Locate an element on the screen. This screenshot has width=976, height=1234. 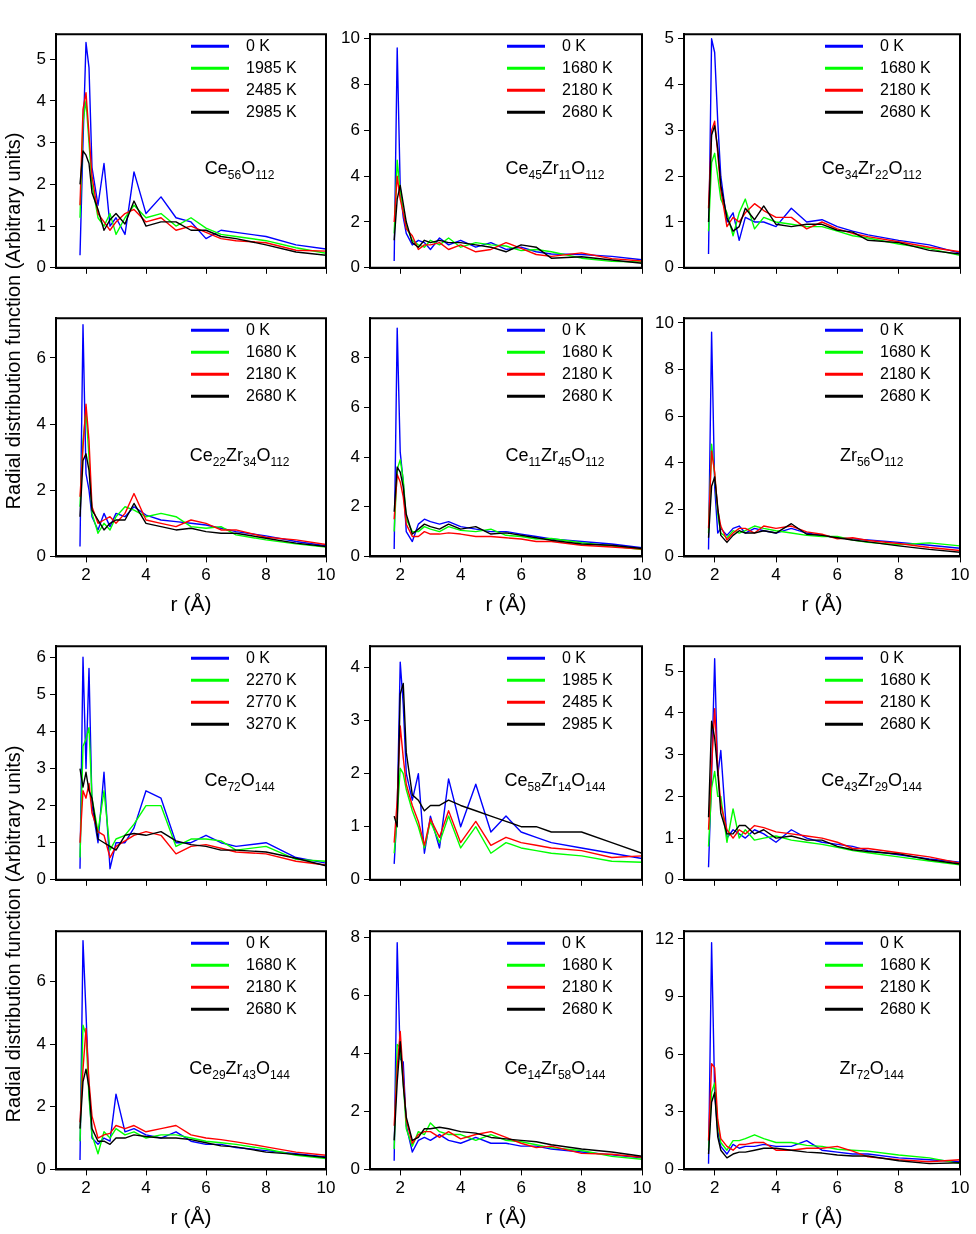
legend-label: 2485 K is located at coordinates (588, 701).